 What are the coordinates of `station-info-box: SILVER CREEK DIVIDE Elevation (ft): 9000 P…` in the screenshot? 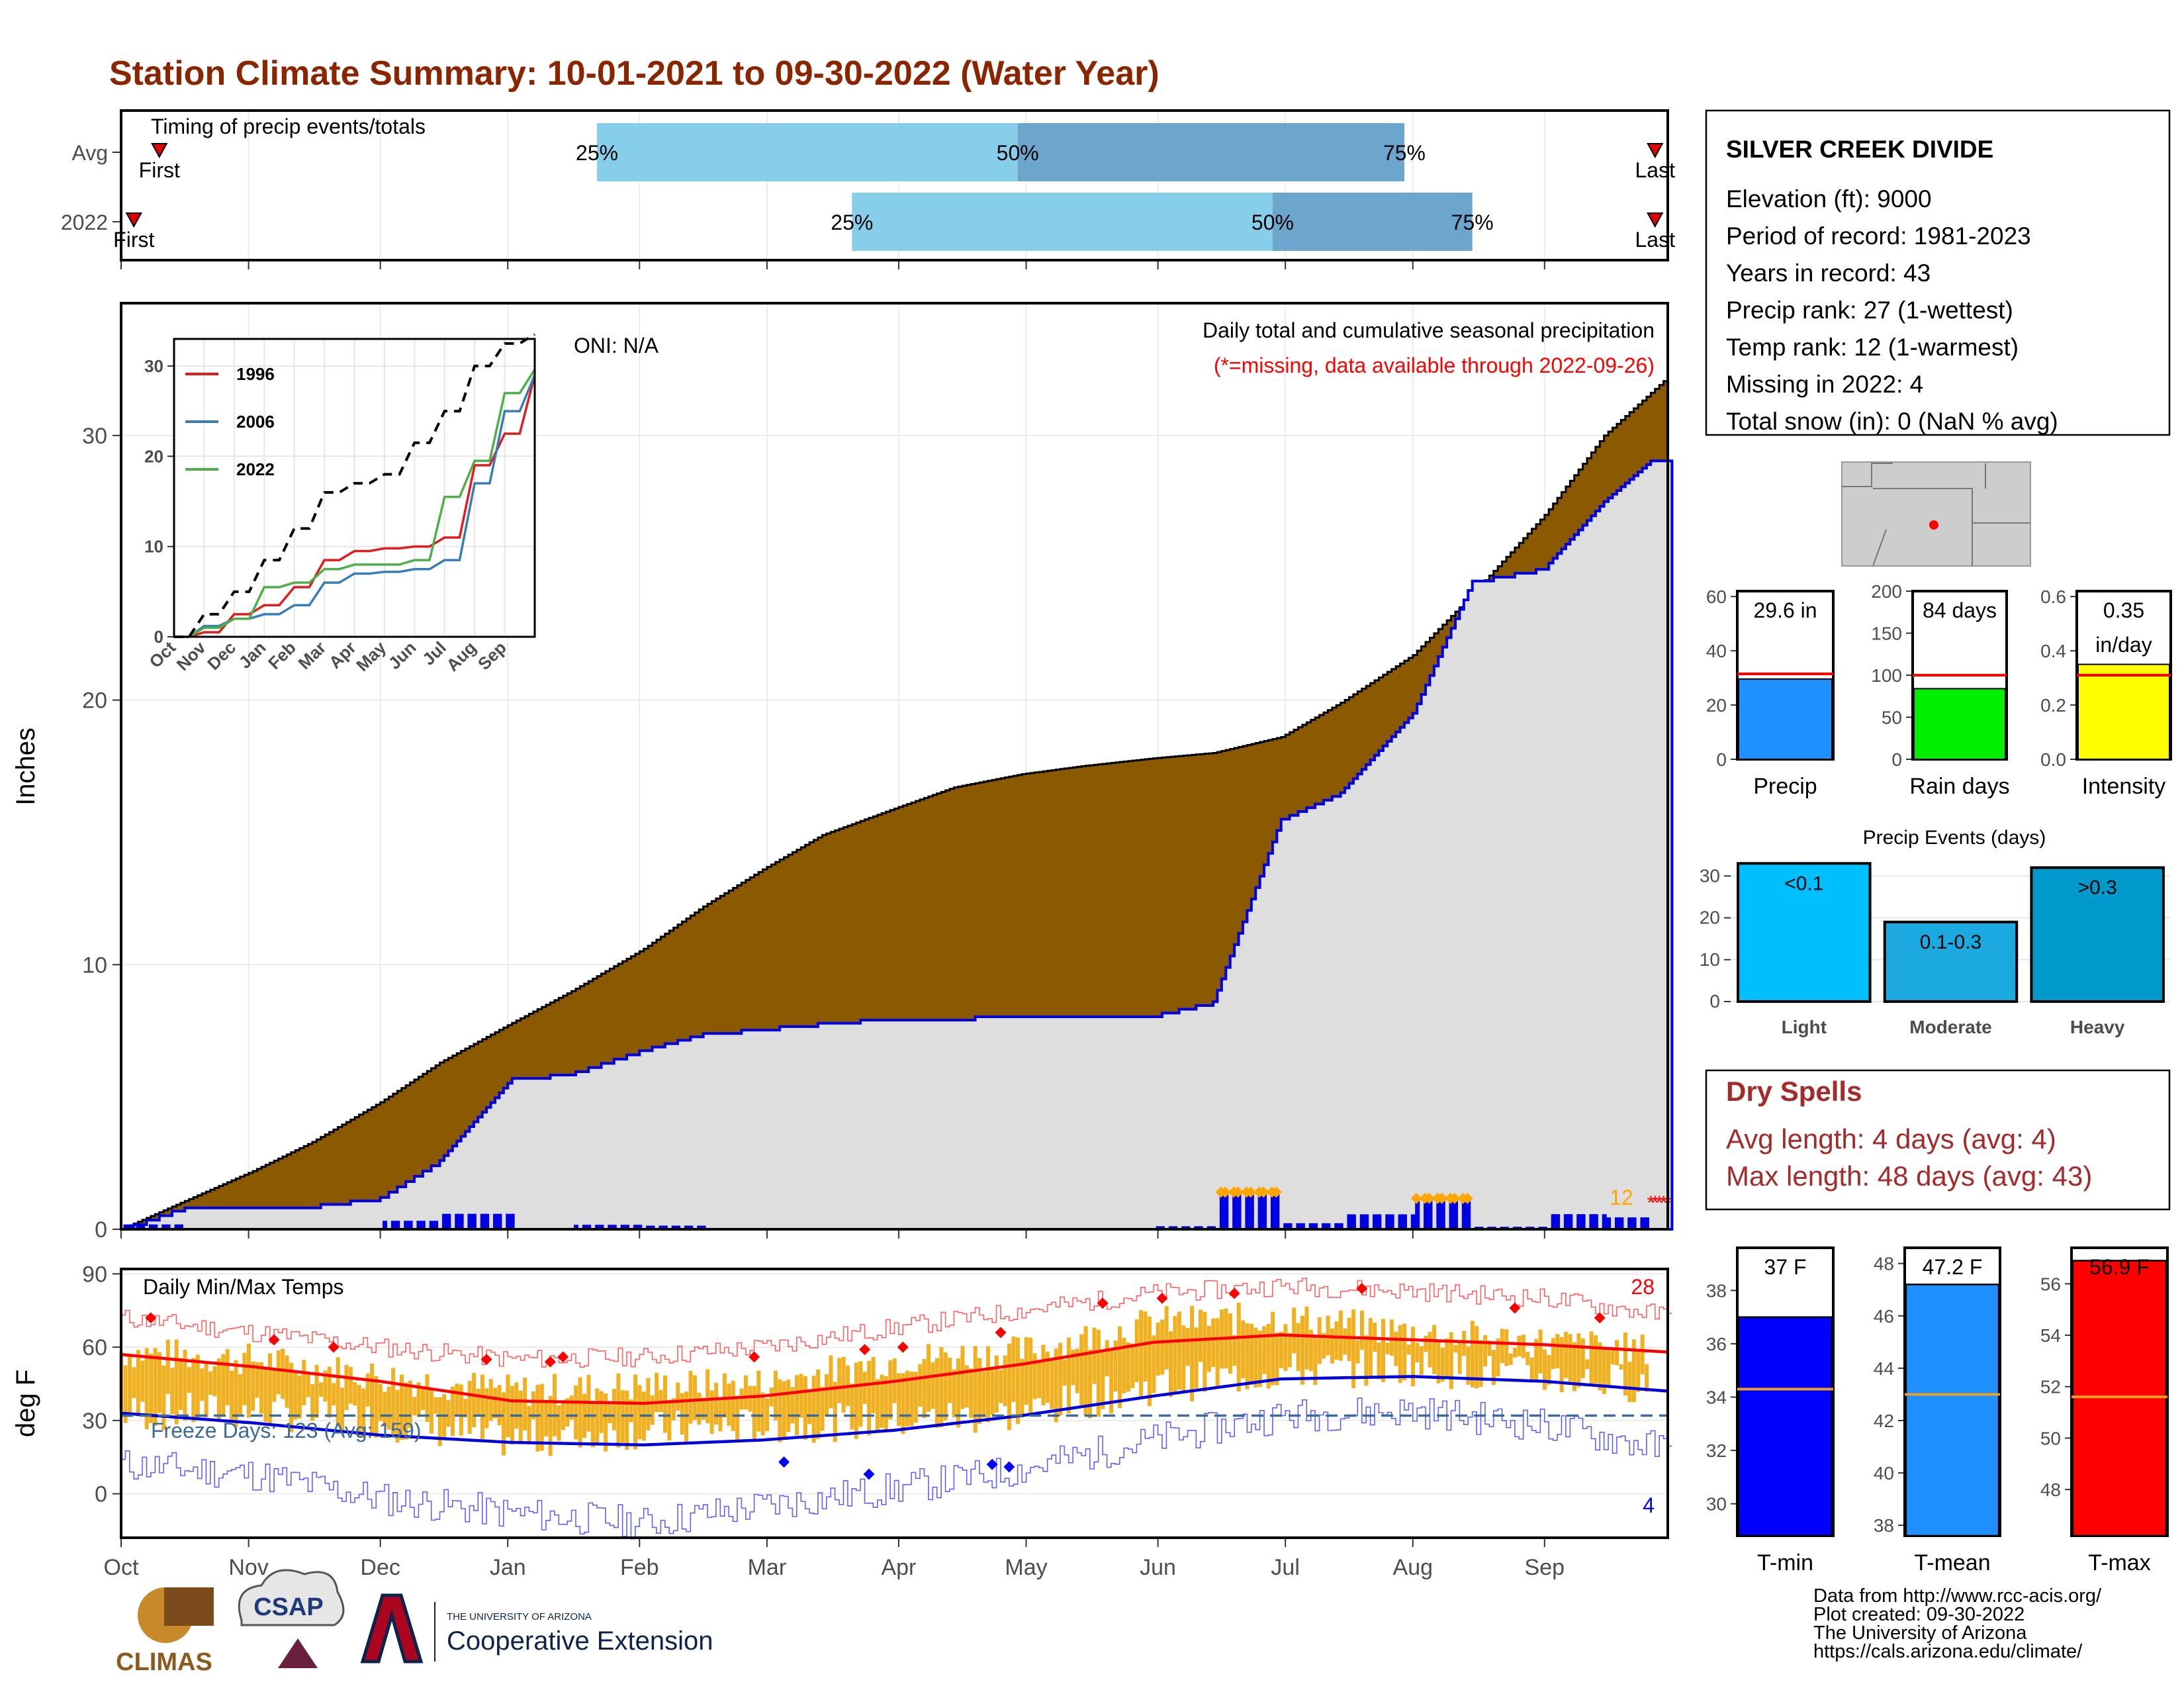 It's located at (1938, 272).